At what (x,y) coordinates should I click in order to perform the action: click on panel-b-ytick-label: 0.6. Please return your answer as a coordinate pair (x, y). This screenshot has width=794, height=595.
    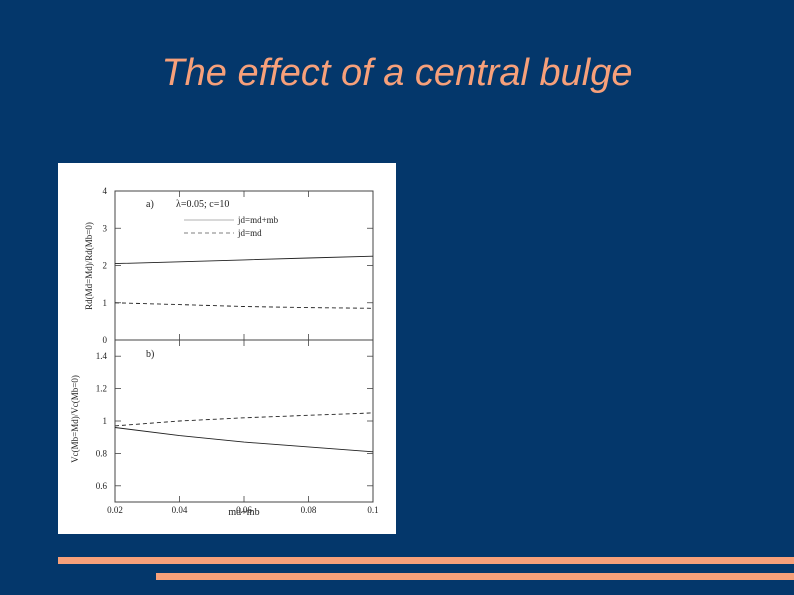
    Looking at the image, I should click on (102, 486).